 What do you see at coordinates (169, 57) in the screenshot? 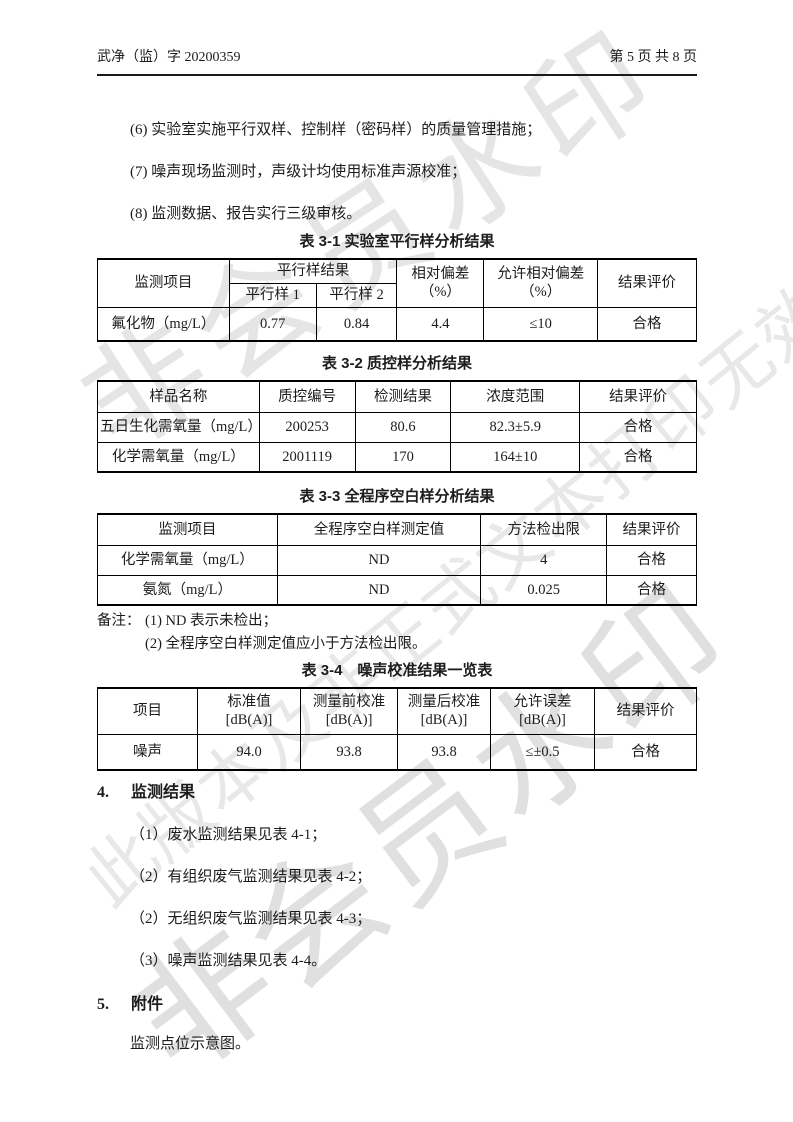
I see `doc-number: 武净（监）字 20200359` at bounding box center [169, 57].